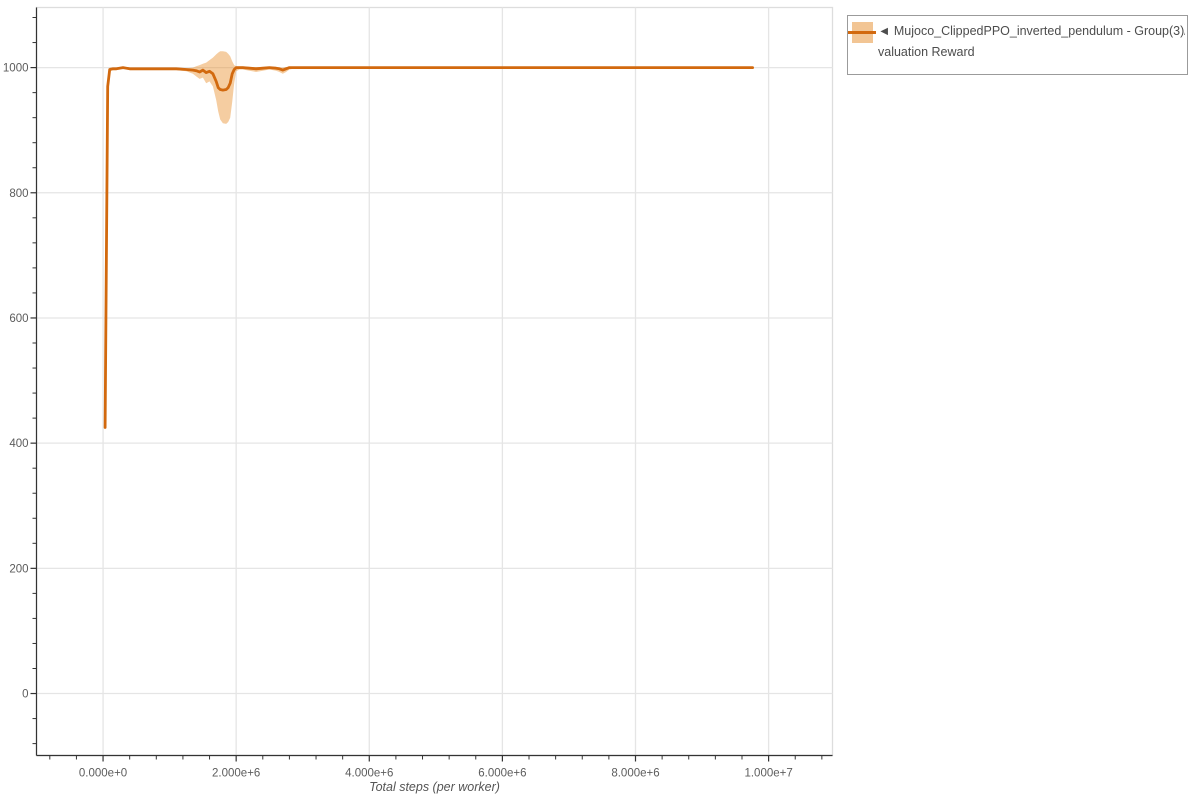  Describe the element at coordinates (635, 774) in the screenshot. I see `x-tick-label: 8.000e+6` at that location.